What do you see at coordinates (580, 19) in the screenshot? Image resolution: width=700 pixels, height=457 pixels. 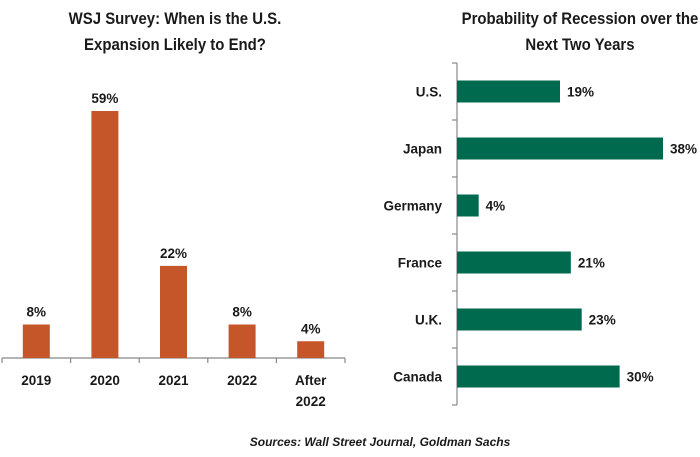 I see `right-chart-title-line-1: Probability of Recession over the` at bounding box center [580, 19].